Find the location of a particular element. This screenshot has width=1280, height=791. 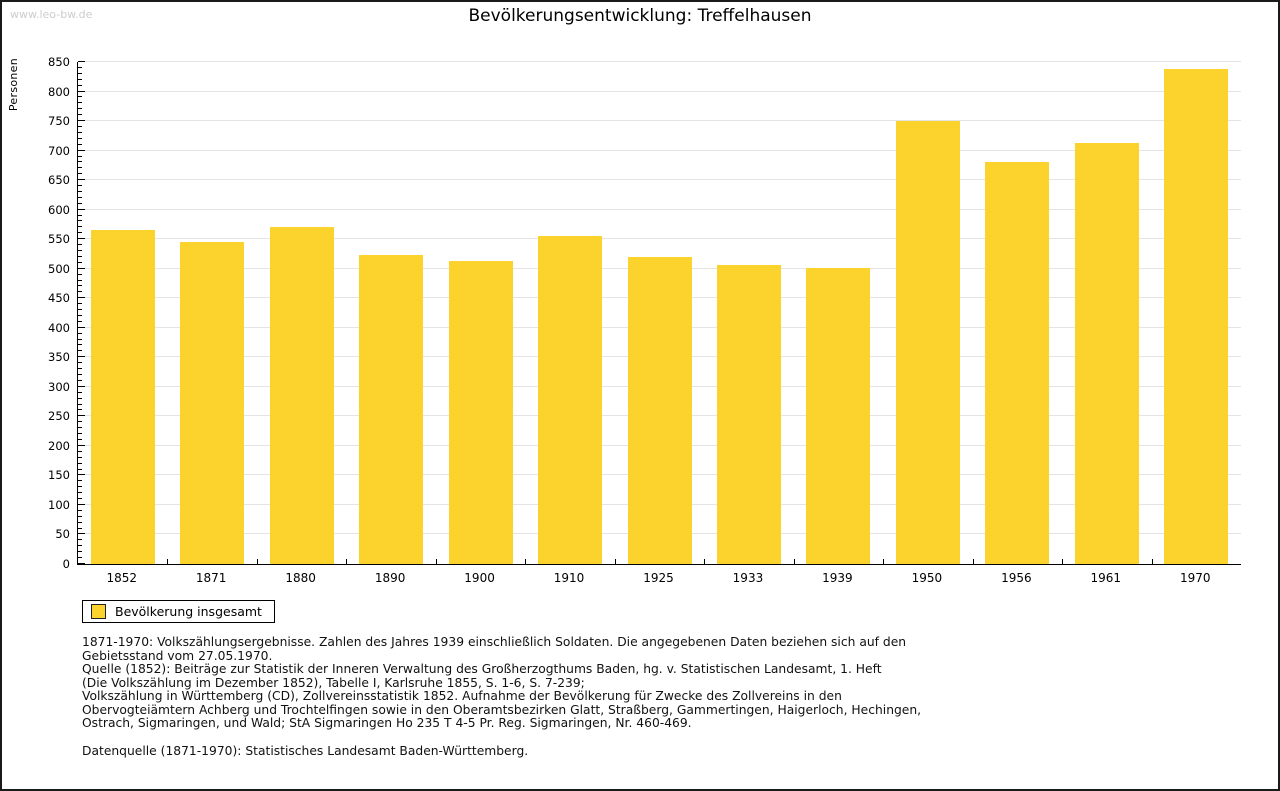

bar-1956 is located at coordinates (1017, 362).